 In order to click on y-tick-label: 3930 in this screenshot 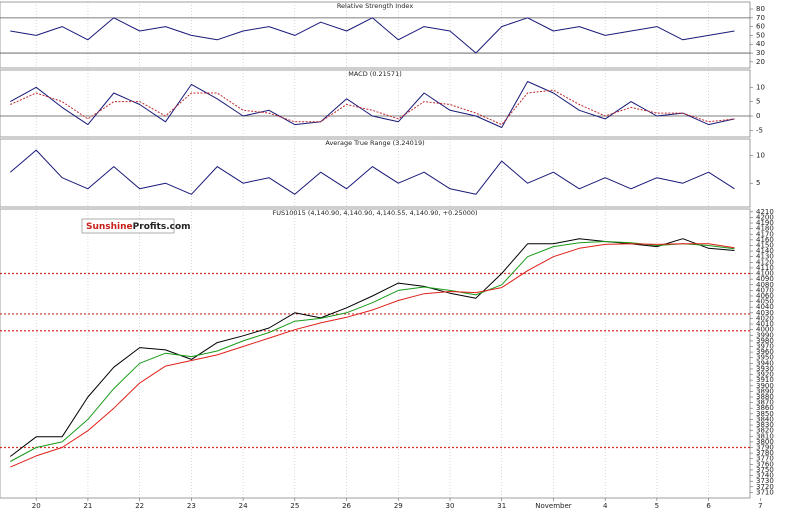, I will do `click(765, 369)`.